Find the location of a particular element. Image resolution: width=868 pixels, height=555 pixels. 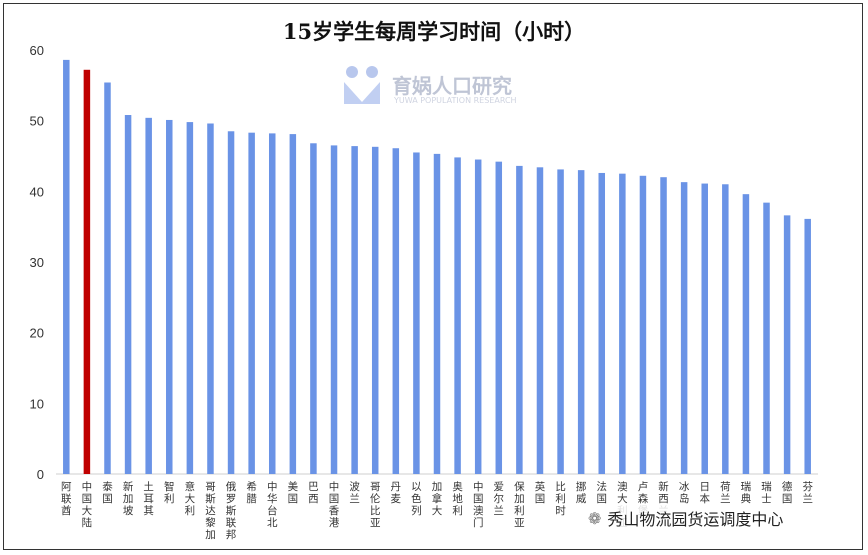

watermark-logo-icon is located at coordinates (364, 85).